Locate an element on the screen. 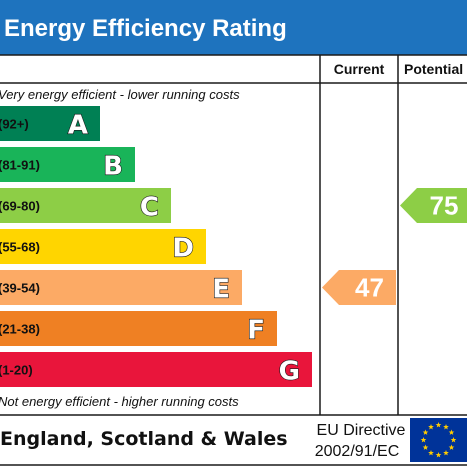 The image size is (467, 467). column-header-current: Current is located at coordinates (359, 69).